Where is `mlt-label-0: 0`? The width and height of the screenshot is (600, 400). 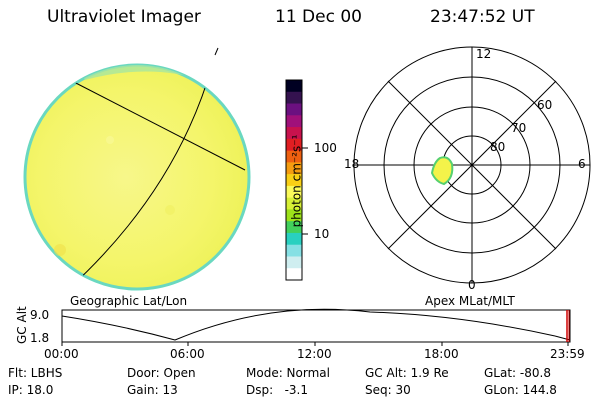 mlt-label-0: 0 is located at coordinates (472, 285).